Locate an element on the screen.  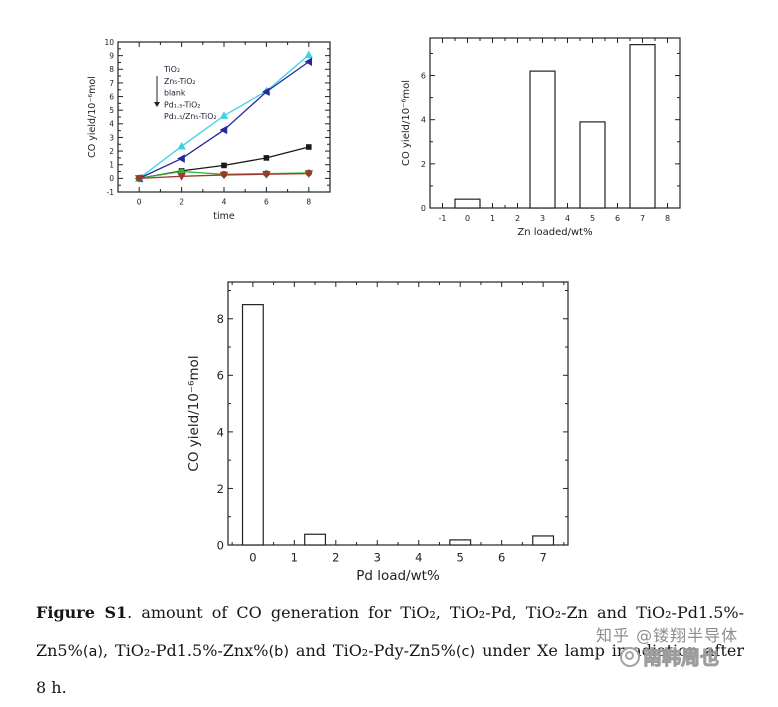
legend-entry: Pd₁.₅-TiO₂ is located at coordinates (182, 104).